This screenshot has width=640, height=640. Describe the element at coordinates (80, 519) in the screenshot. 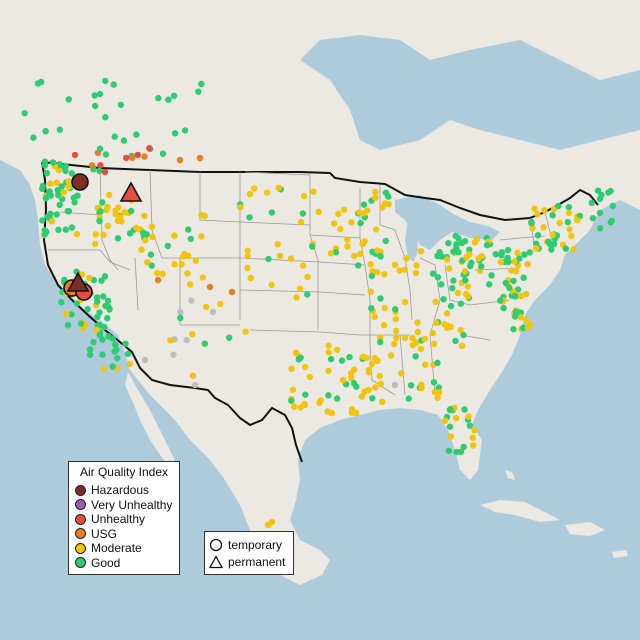

I see `unhealthy-swatch` at that location.